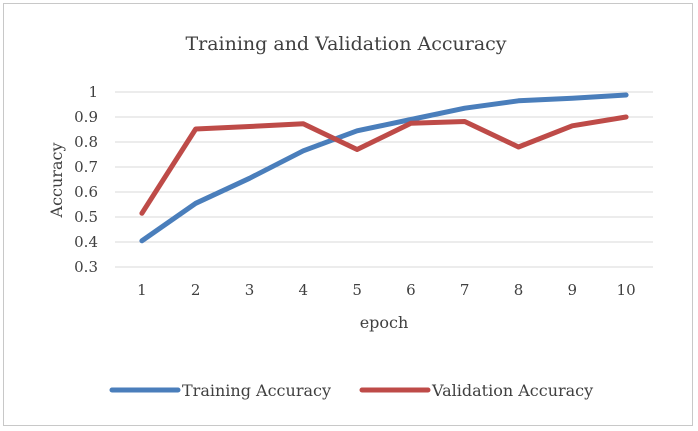  I want to click on y-tick-label: 0.8, so click(86, 142).